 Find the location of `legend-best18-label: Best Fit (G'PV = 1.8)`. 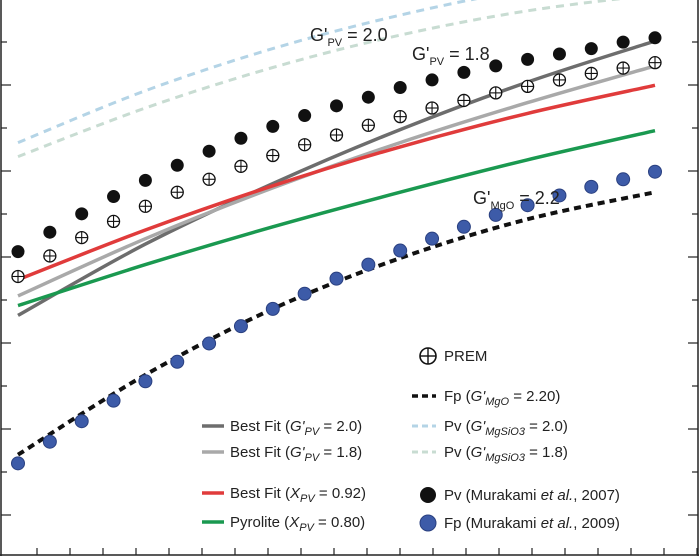

legend-best18-label: Best Fit (G'PV = 1.8) is located at coordinates (296, 454).